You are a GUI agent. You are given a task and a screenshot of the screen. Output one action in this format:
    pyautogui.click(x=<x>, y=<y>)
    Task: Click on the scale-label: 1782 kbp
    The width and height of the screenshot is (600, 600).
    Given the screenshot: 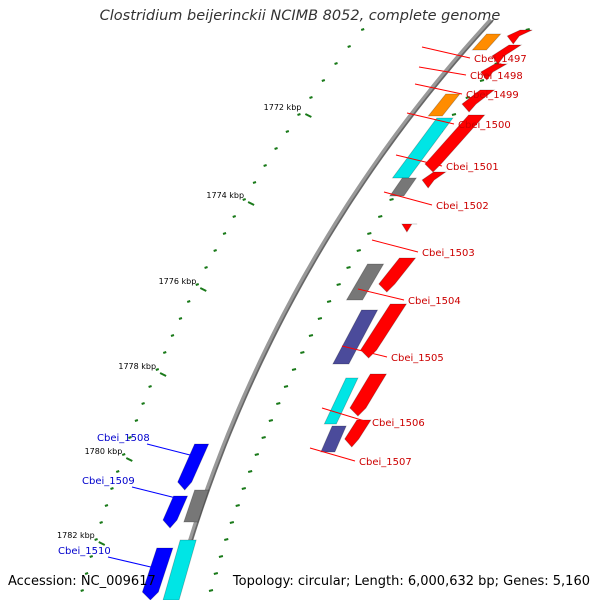 What is the action you would take?
    pyautogui.click(x=76, y=535)
    